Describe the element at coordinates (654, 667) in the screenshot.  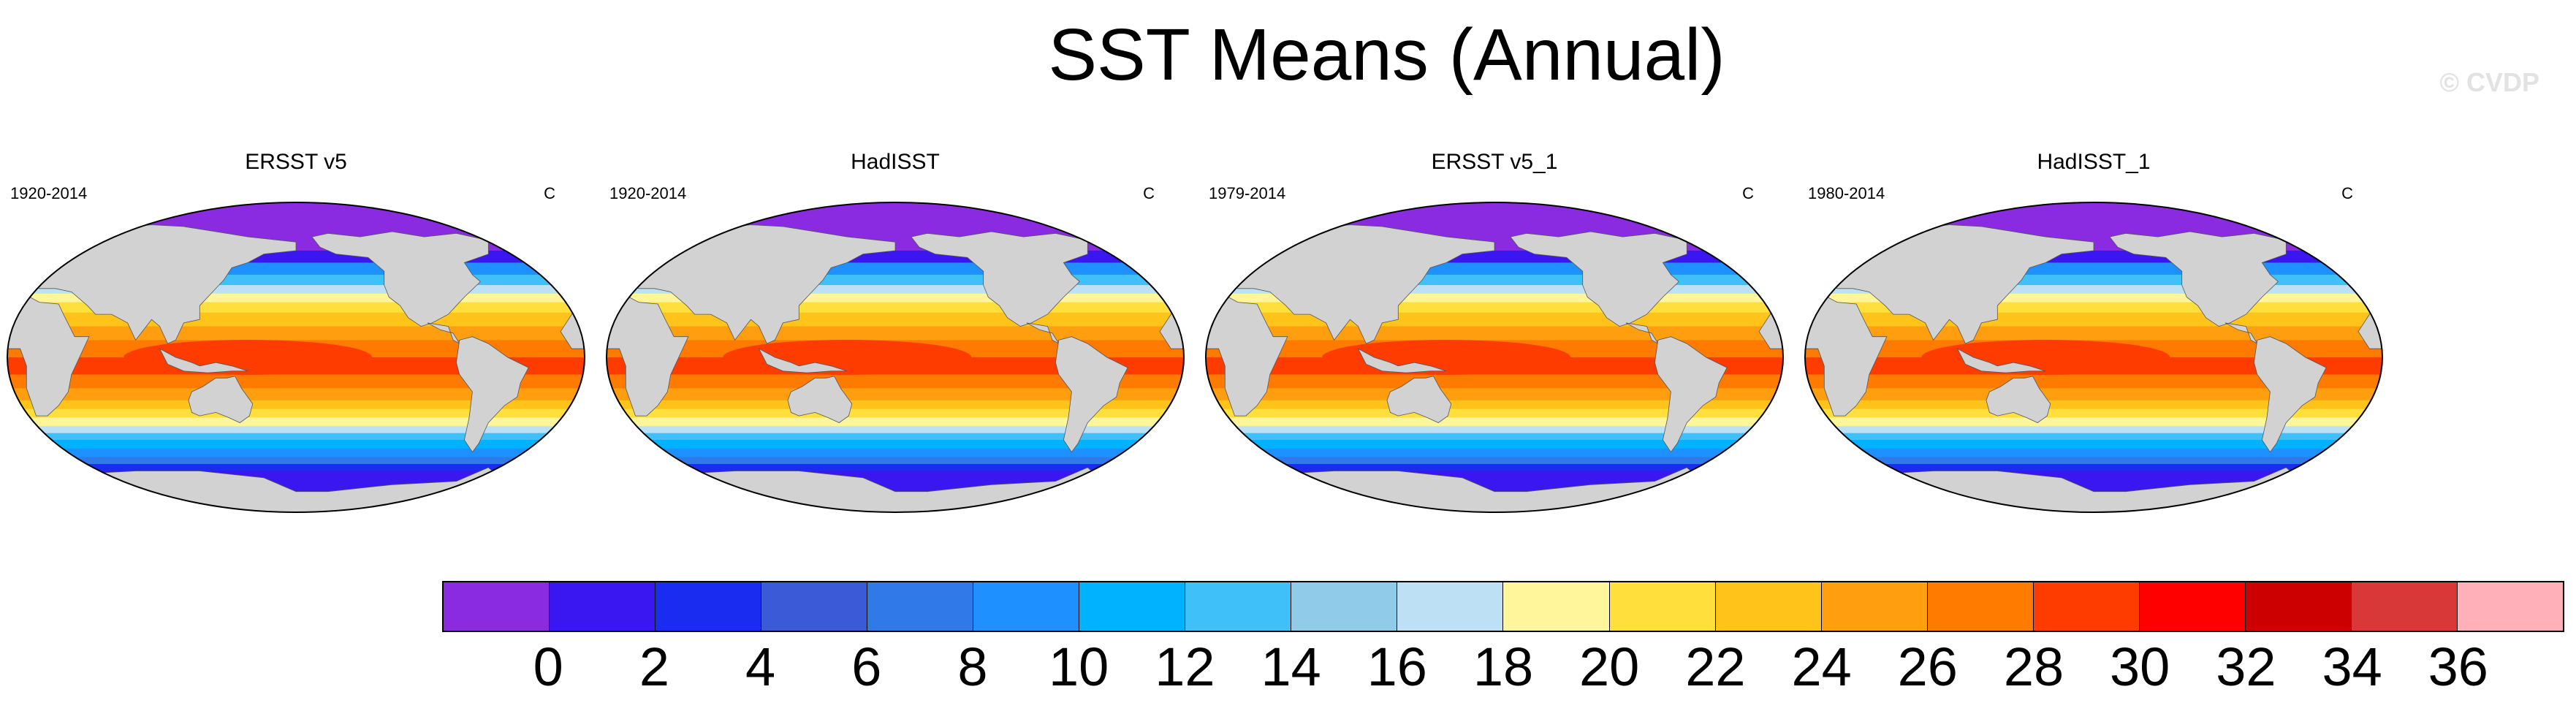
I see `colorbar-tick-label: 2` at that location.